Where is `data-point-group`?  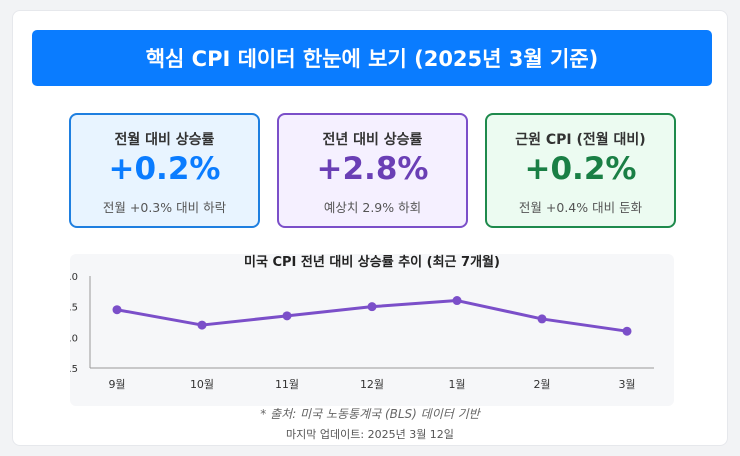 data-point-group is located at coordinates (372, 316).